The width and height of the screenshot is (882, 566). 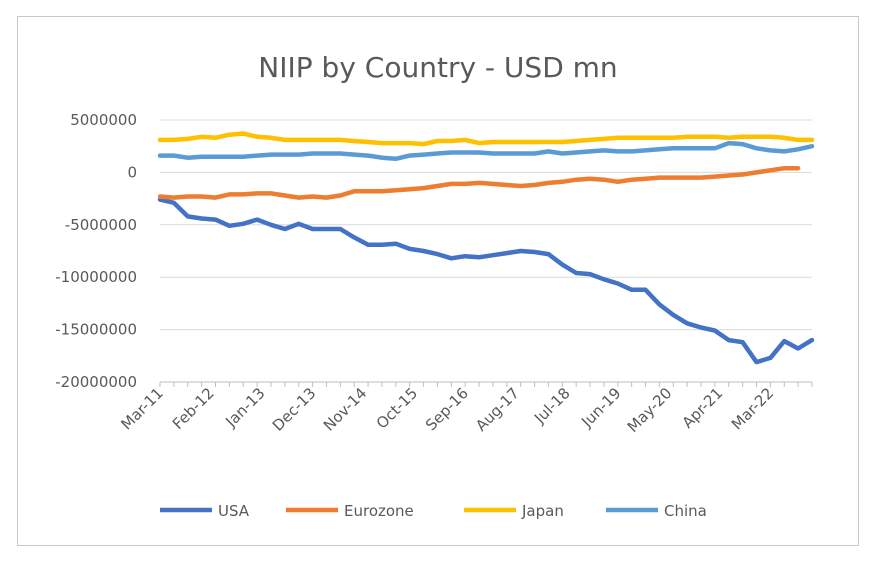 What do you see at coordinates (650, 410) in the screenshot?
I see `x-tick-label: May-20` at bounding box center [650, 410].